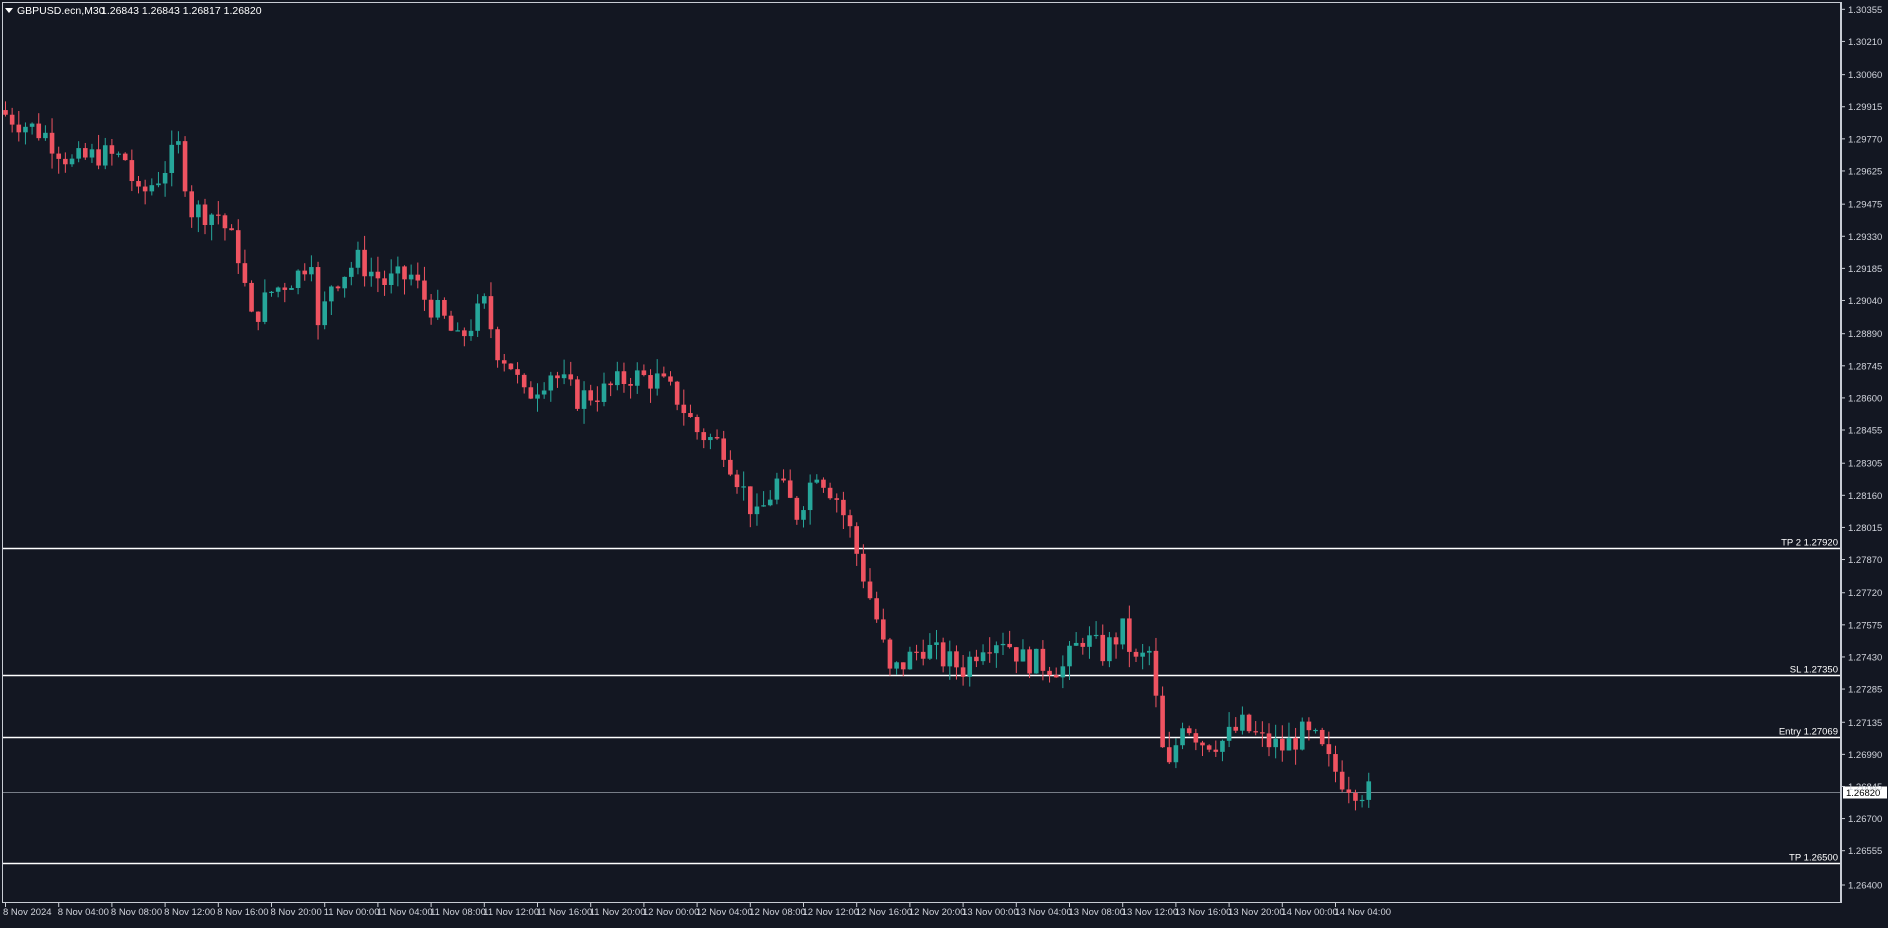  What do you see at coordinates (831, 912) in the screenshot?
I see `x-tick-label: 12 Nov 12:00` at bounding box center [831, 912].